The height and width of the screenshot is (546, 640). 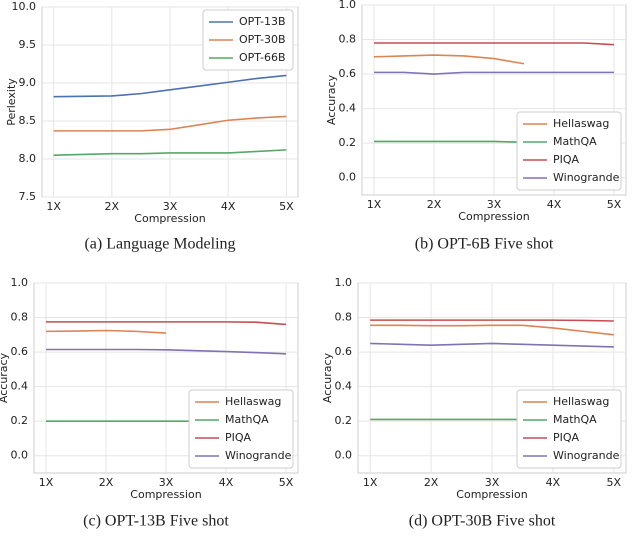 I want to click on legend-label: OPT-66B, so click(x=262, y=57).